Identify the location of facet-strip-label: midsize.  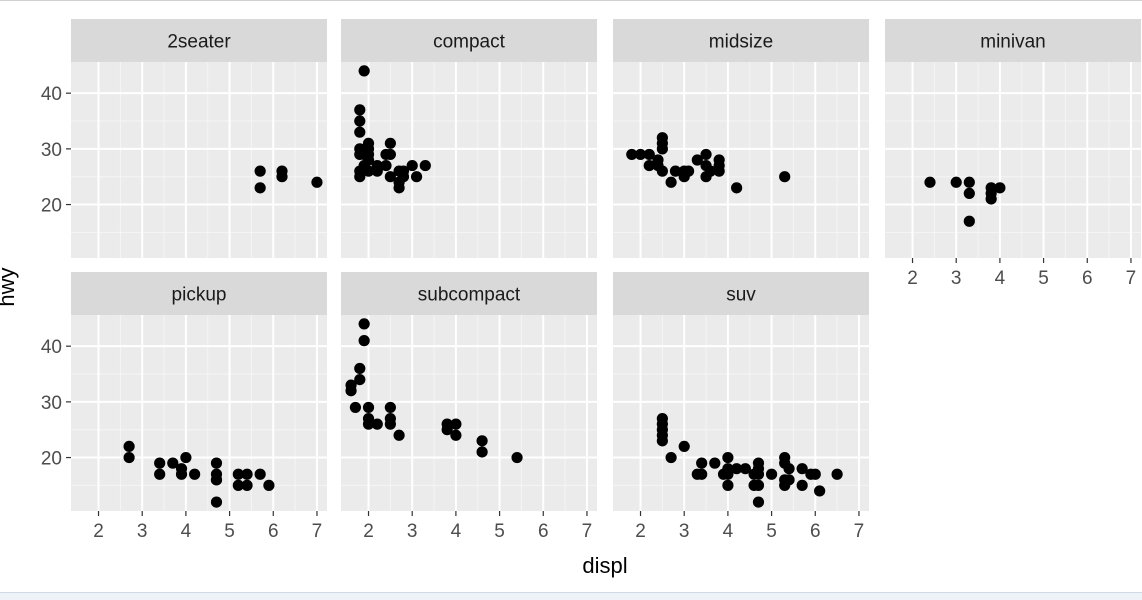
(741, 42).